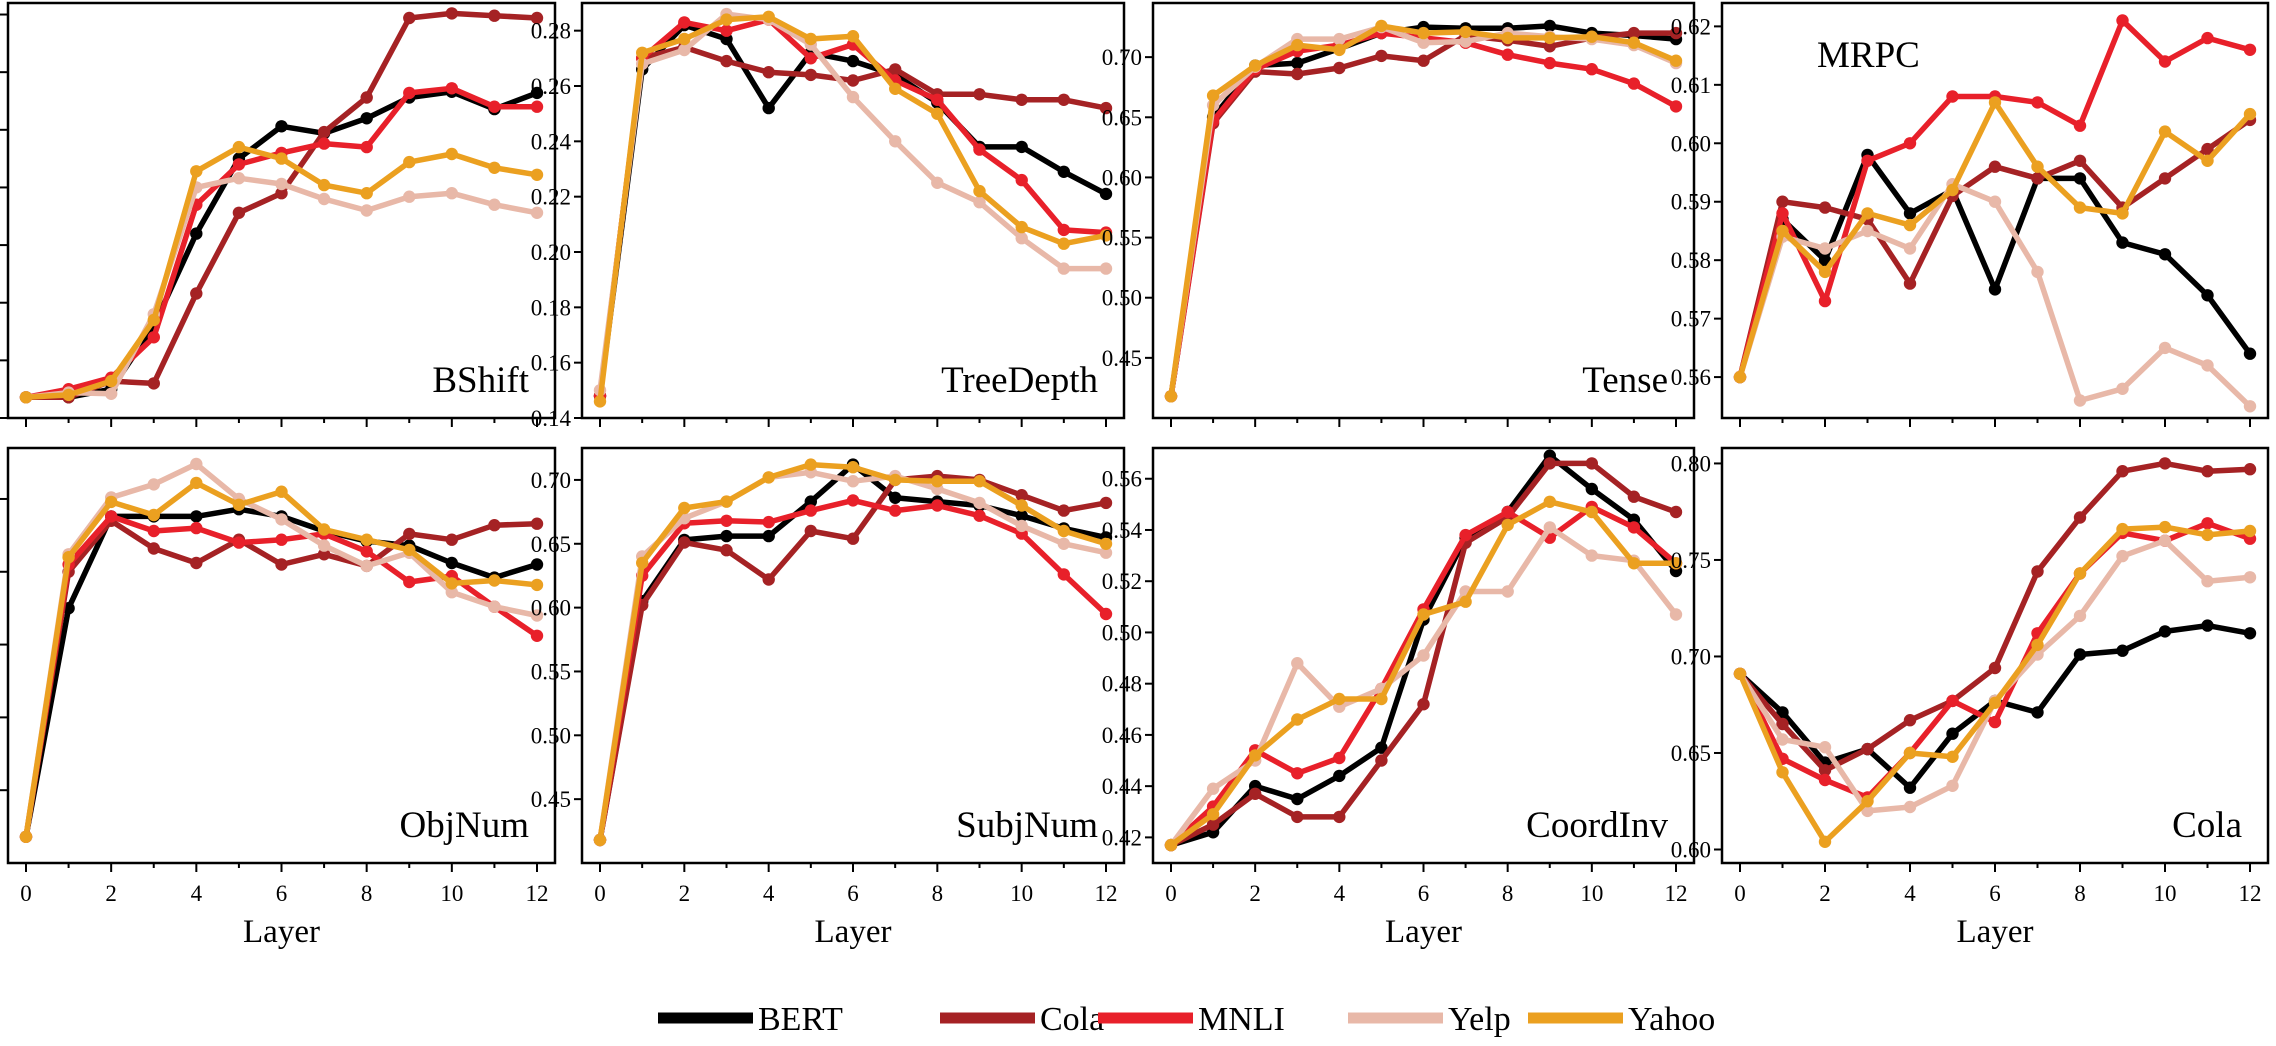 The width and height of the screenshot is (2276, 1046). Describe the element at coordinates (1122, 358) in the screenshot. I see `y-tick-label: 0.45` at that location.